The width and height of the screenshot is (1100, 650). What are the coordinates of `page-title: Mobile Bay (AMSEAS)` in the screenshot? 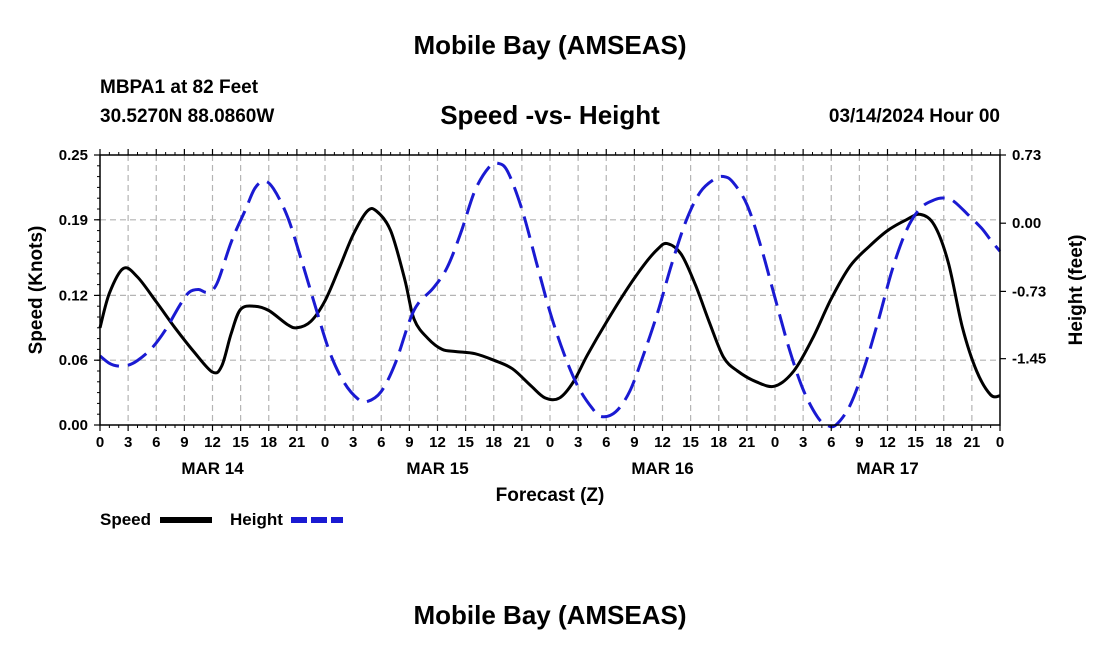 It's located at (550, 45).